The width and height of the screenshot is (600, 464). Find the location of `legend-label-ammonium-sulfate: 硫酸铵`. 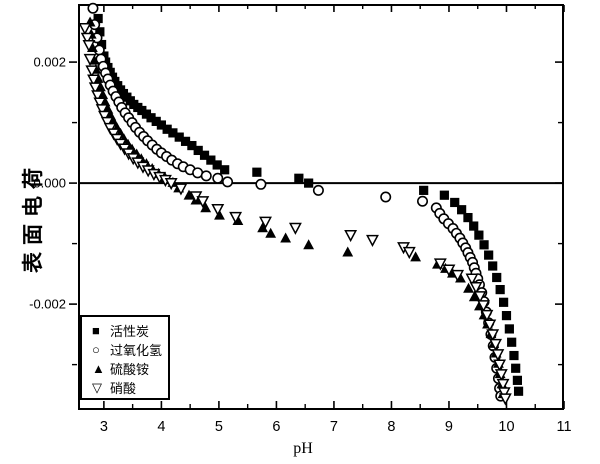

legend-label-ammonium-sulfate: 硫酸铵 is located at coordinates (130, 369).